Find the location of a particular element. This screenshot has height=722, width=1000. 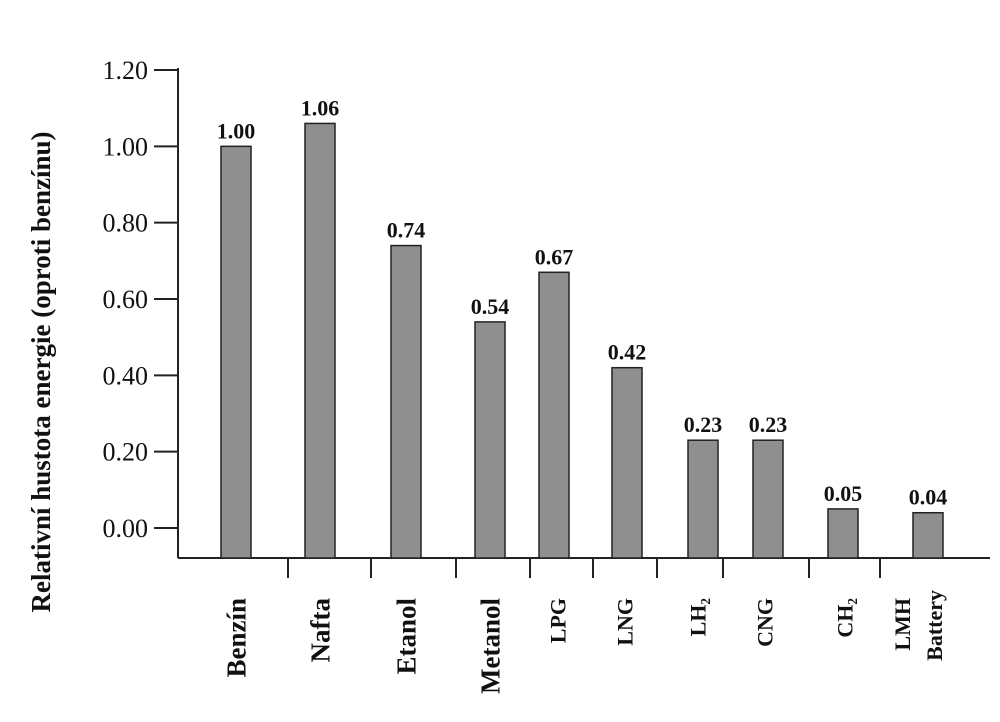

y-tick-label: 0.40 is located at coordinates (126, 375).